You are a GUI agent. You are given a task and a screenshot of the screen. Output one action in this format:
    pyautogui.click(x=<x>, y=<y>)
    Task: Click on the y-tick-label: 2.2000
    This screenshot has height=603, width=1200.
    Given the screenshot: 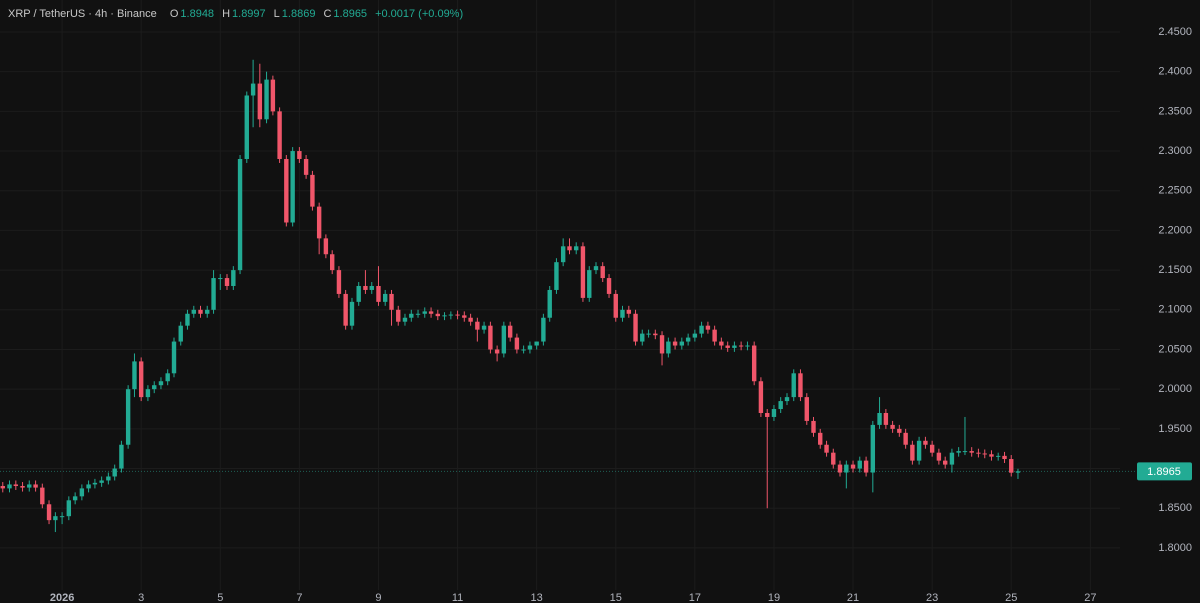 What is the action you would take?
    pyautogui.click(x=1175, y=230)
    